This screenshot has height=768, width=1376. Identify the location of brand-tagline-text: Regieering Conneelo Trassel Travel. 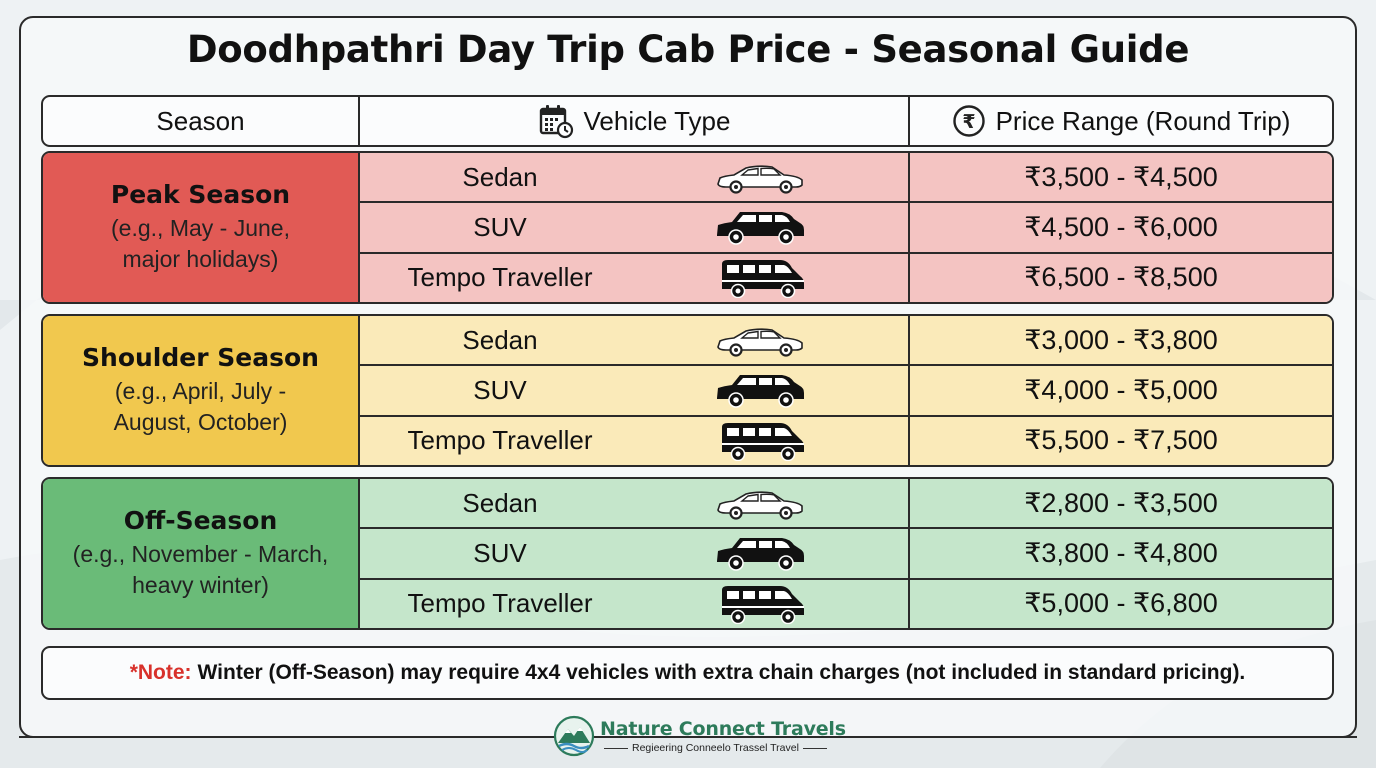
(715, 748).